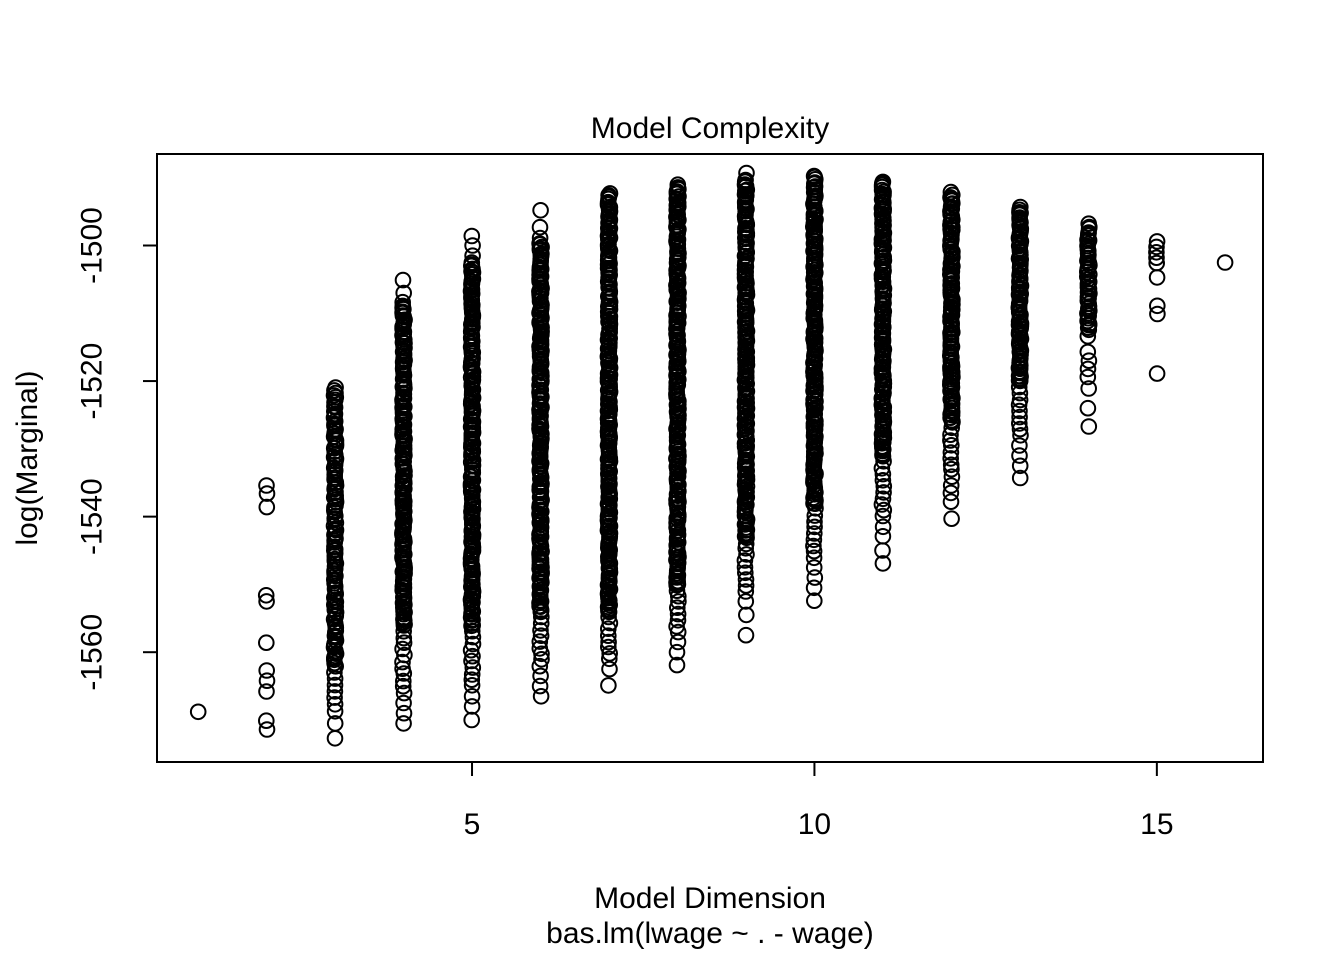  What do you see at coordinates (92, 245) in the screenshot?
I see `y-tick-label: -1500` at bounding box center [92, 245].